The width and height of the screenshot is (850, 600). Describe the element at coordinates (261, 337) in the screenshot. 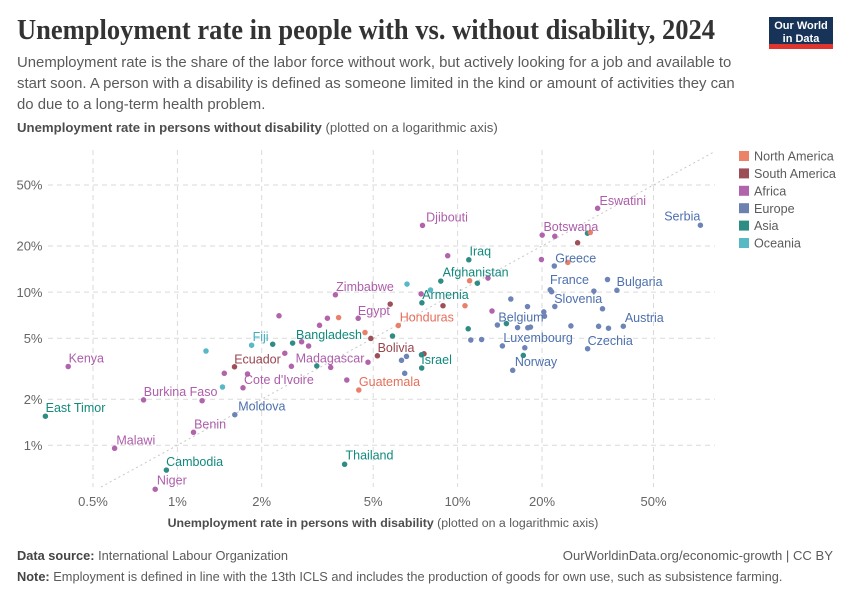

I see `svg-text: Fiji` at that location.